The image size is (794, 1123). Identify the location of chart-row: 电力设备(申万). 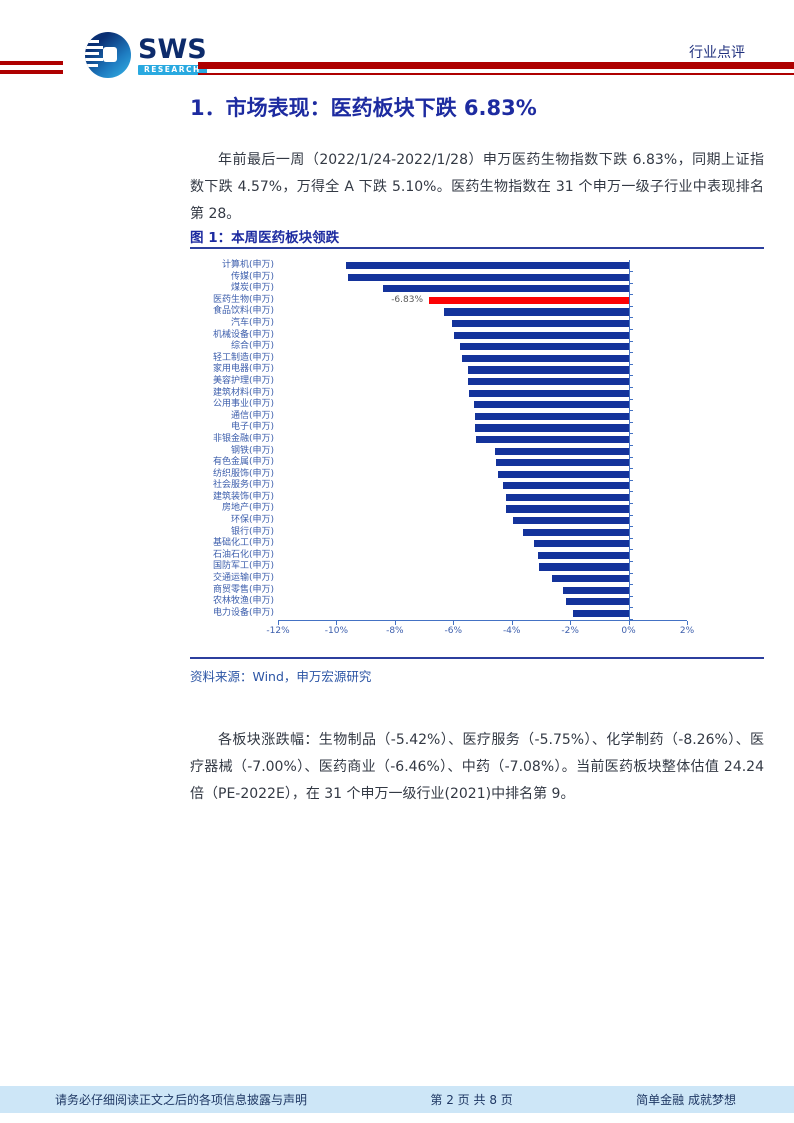
(438, 614).